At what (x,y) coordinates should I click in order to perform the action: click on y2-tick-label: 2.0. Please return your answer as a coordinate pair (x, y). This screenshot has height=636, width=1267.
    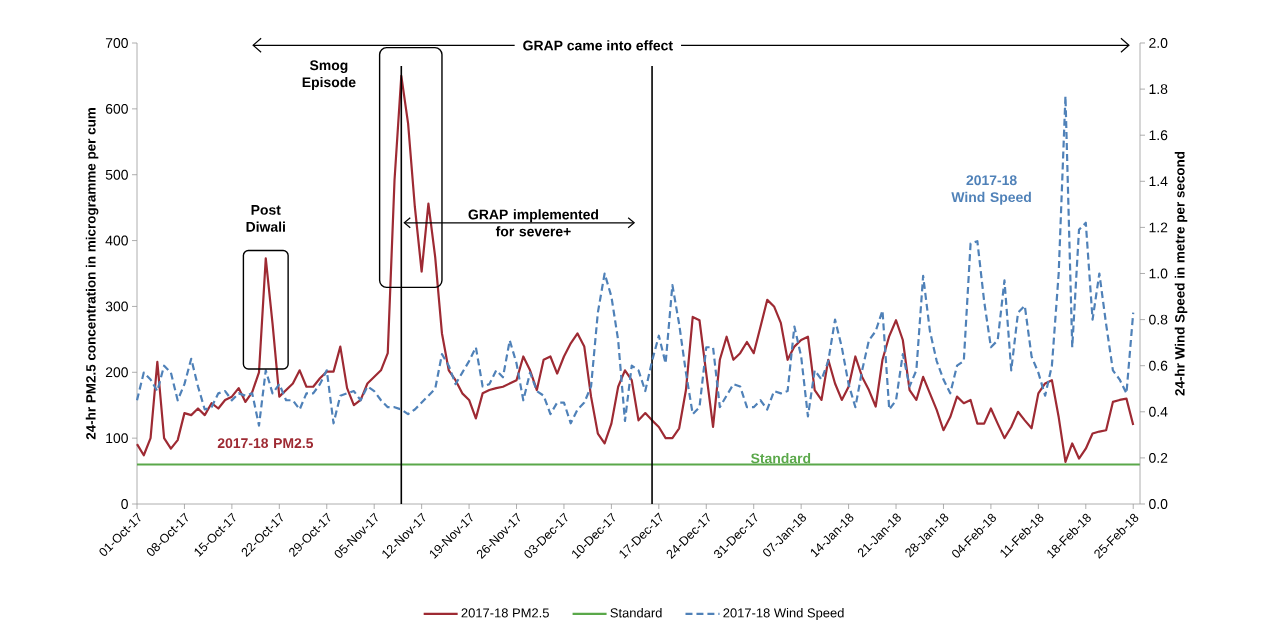
    Looking at the image, I should click on (1158, 43).